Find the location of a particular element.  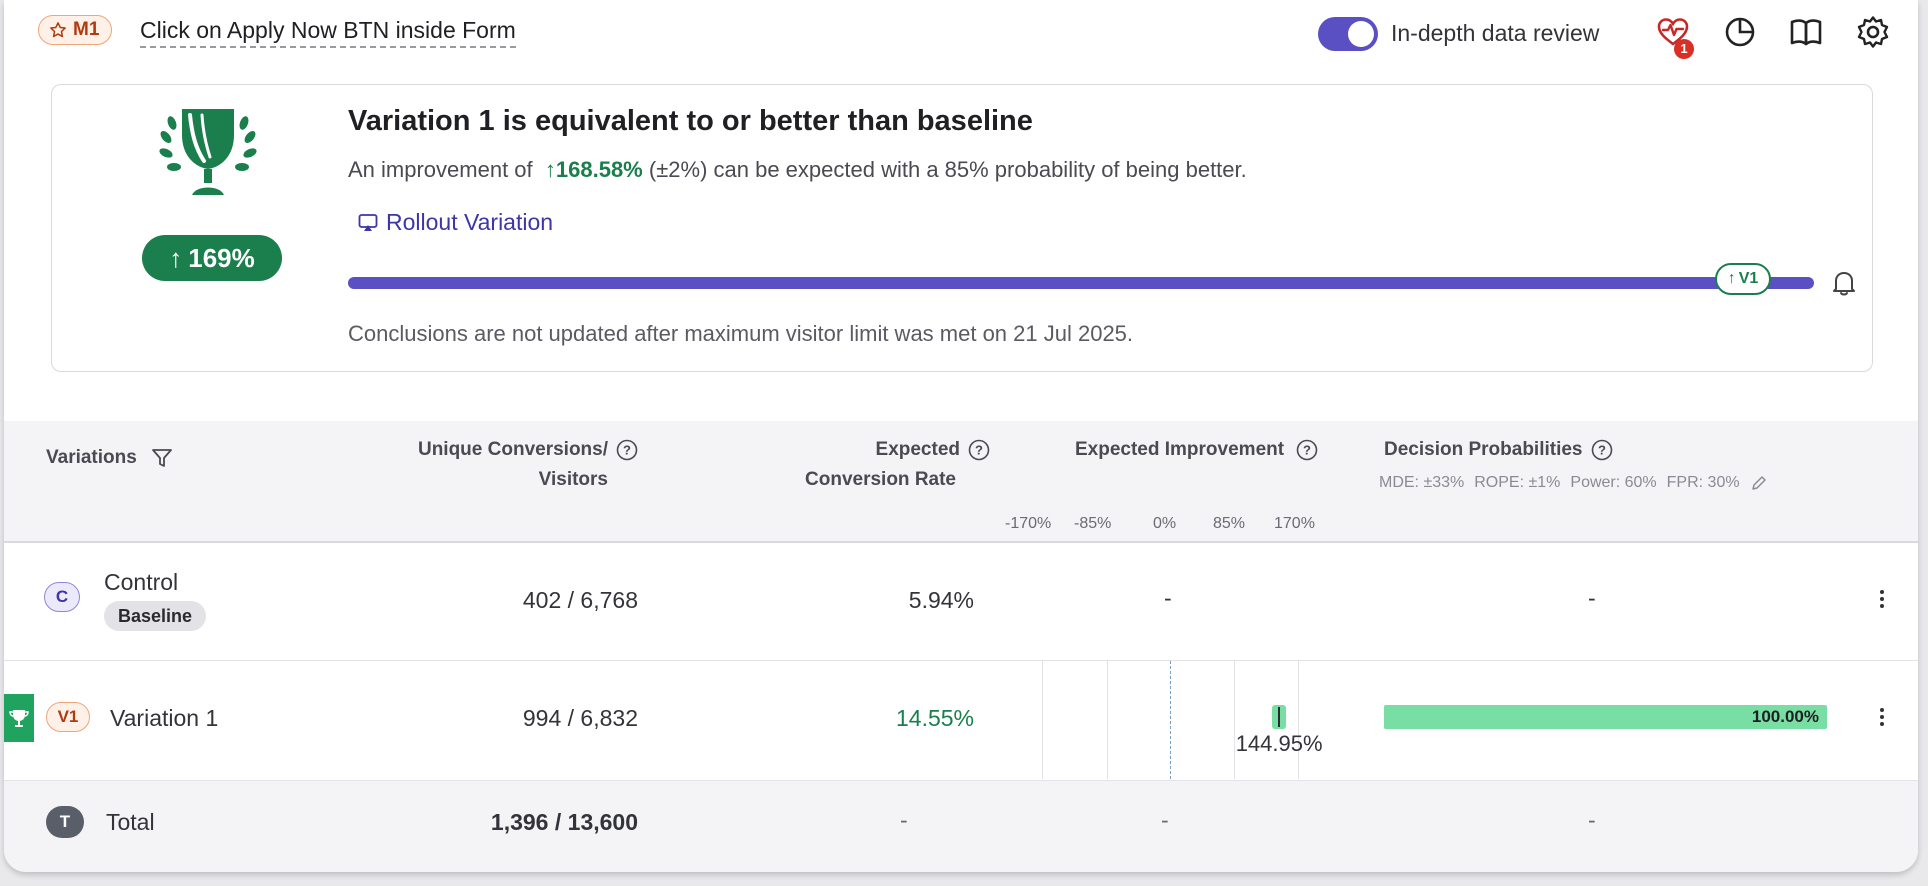

improvement-marker is located at coordinates (1279, 717).